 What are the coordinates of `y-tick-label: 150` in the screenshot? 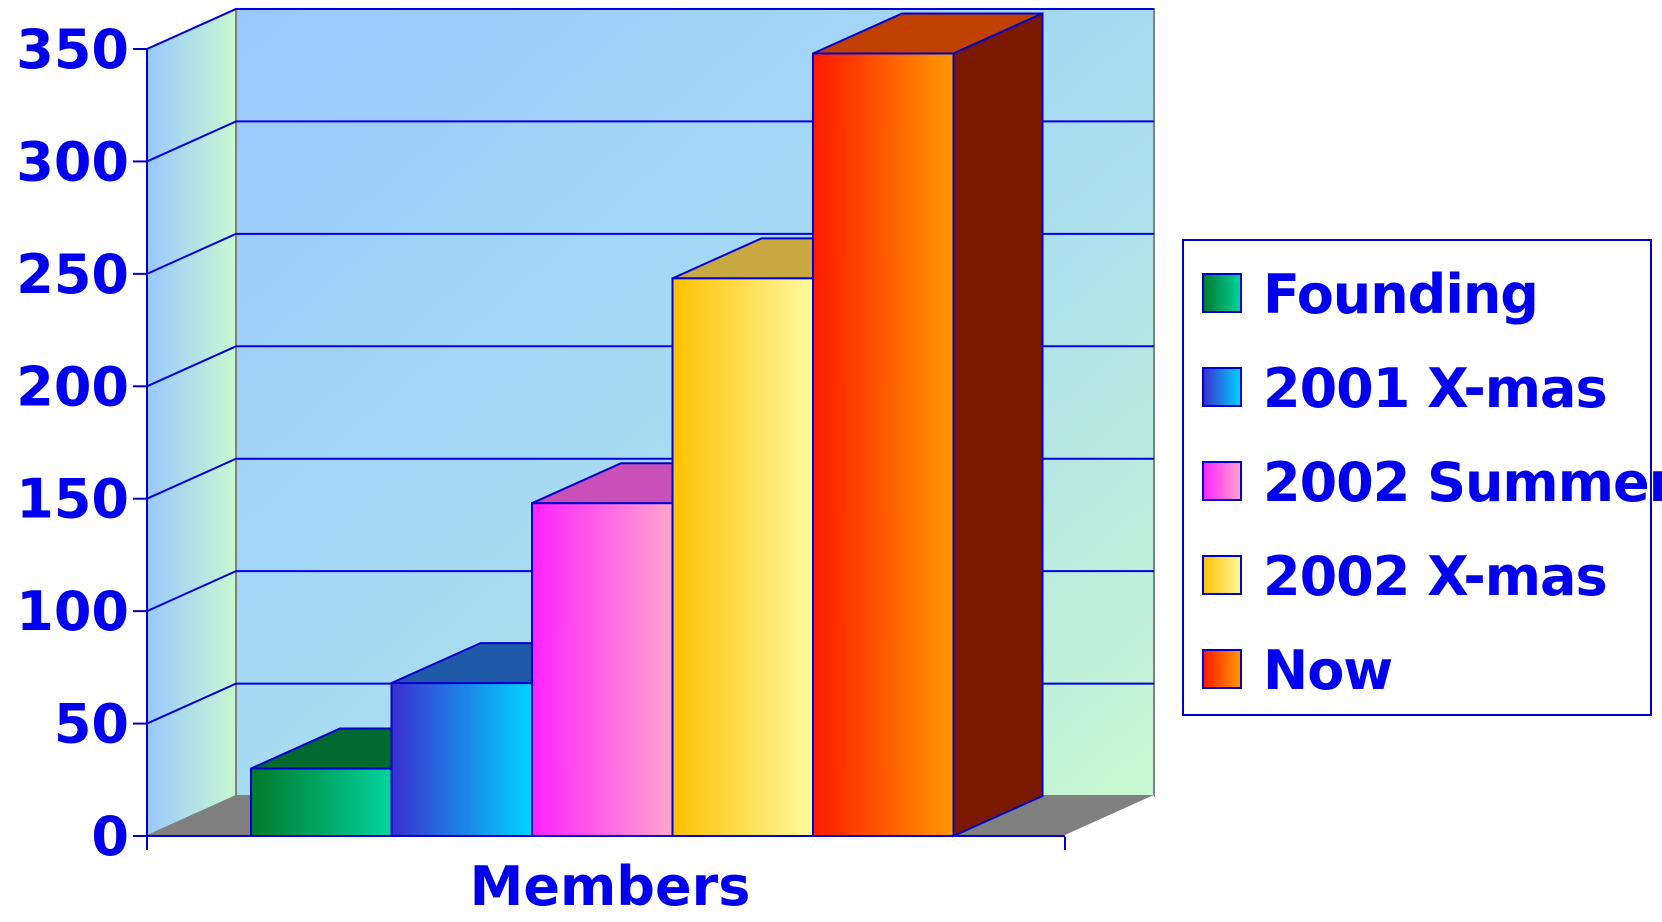 It's located at (72, 499).